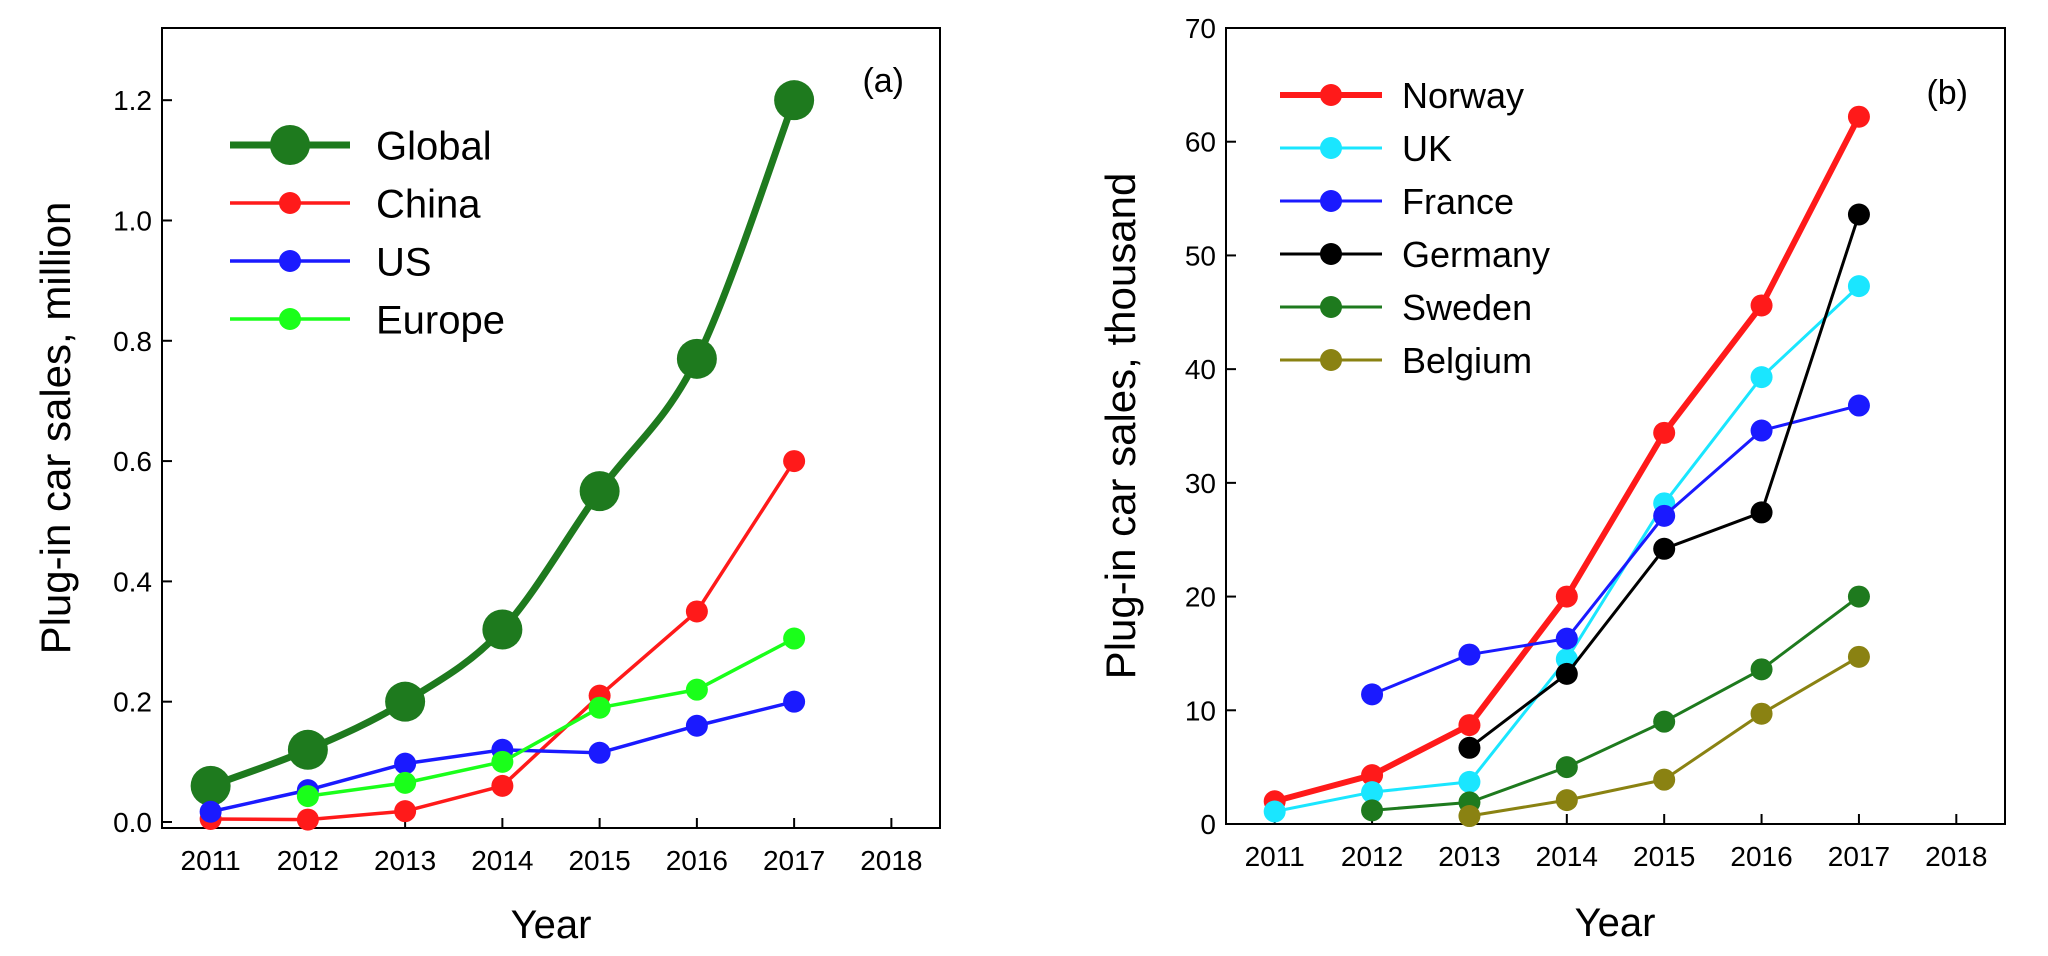 The height and width of the screenshot is (956, 2048). What do you see at coordinates (1415, 228) in the screenshot?
I see `chart-b-legend: Norway UK France Germany Sweden Belgium` at bounding box center [1415, 228].